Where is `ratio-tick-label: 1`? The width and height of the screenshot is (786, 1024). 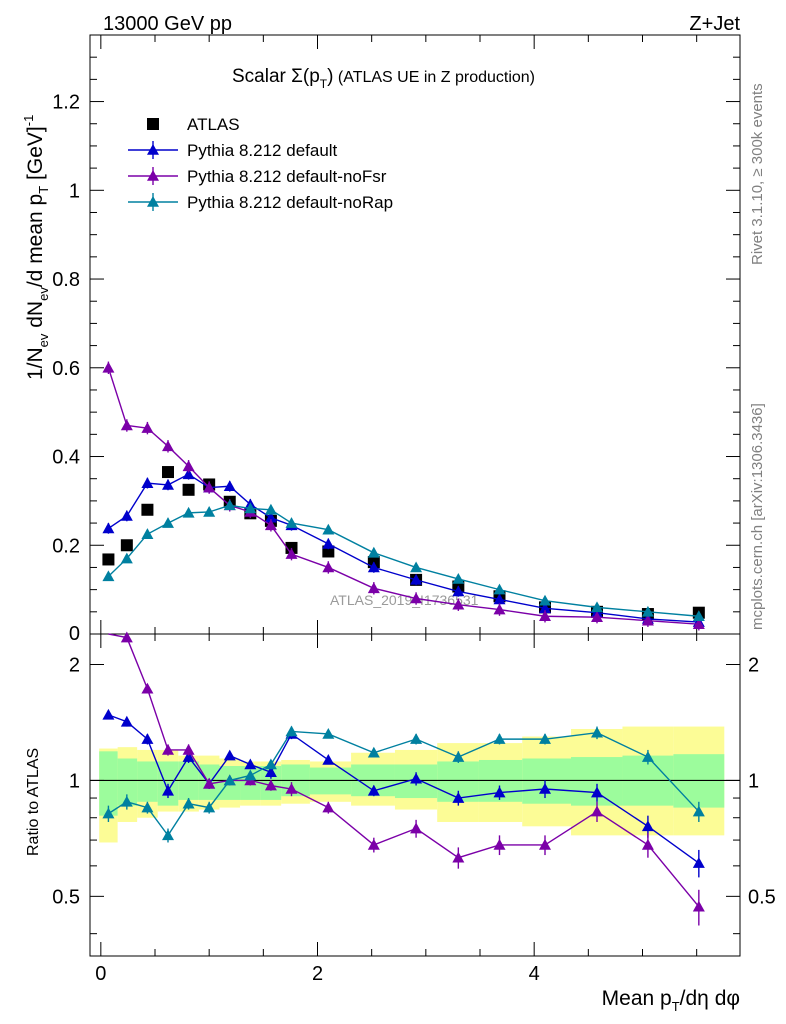
ratio-tick-label: 1 is located at coordinates (74, 781).